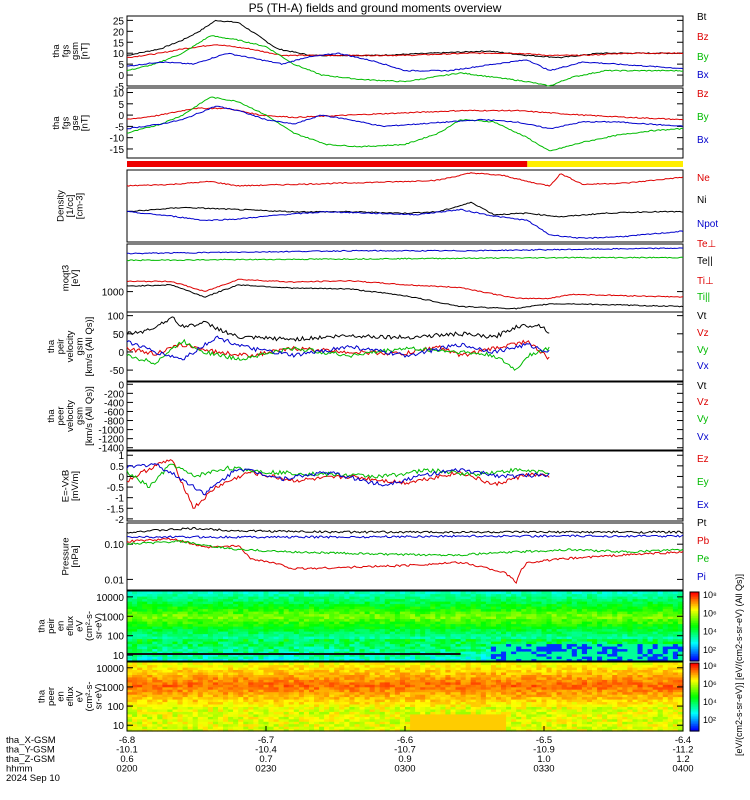 This screenshot has height=800, width=750. I want to click on series-line-Te⊥, so click(405, 251).